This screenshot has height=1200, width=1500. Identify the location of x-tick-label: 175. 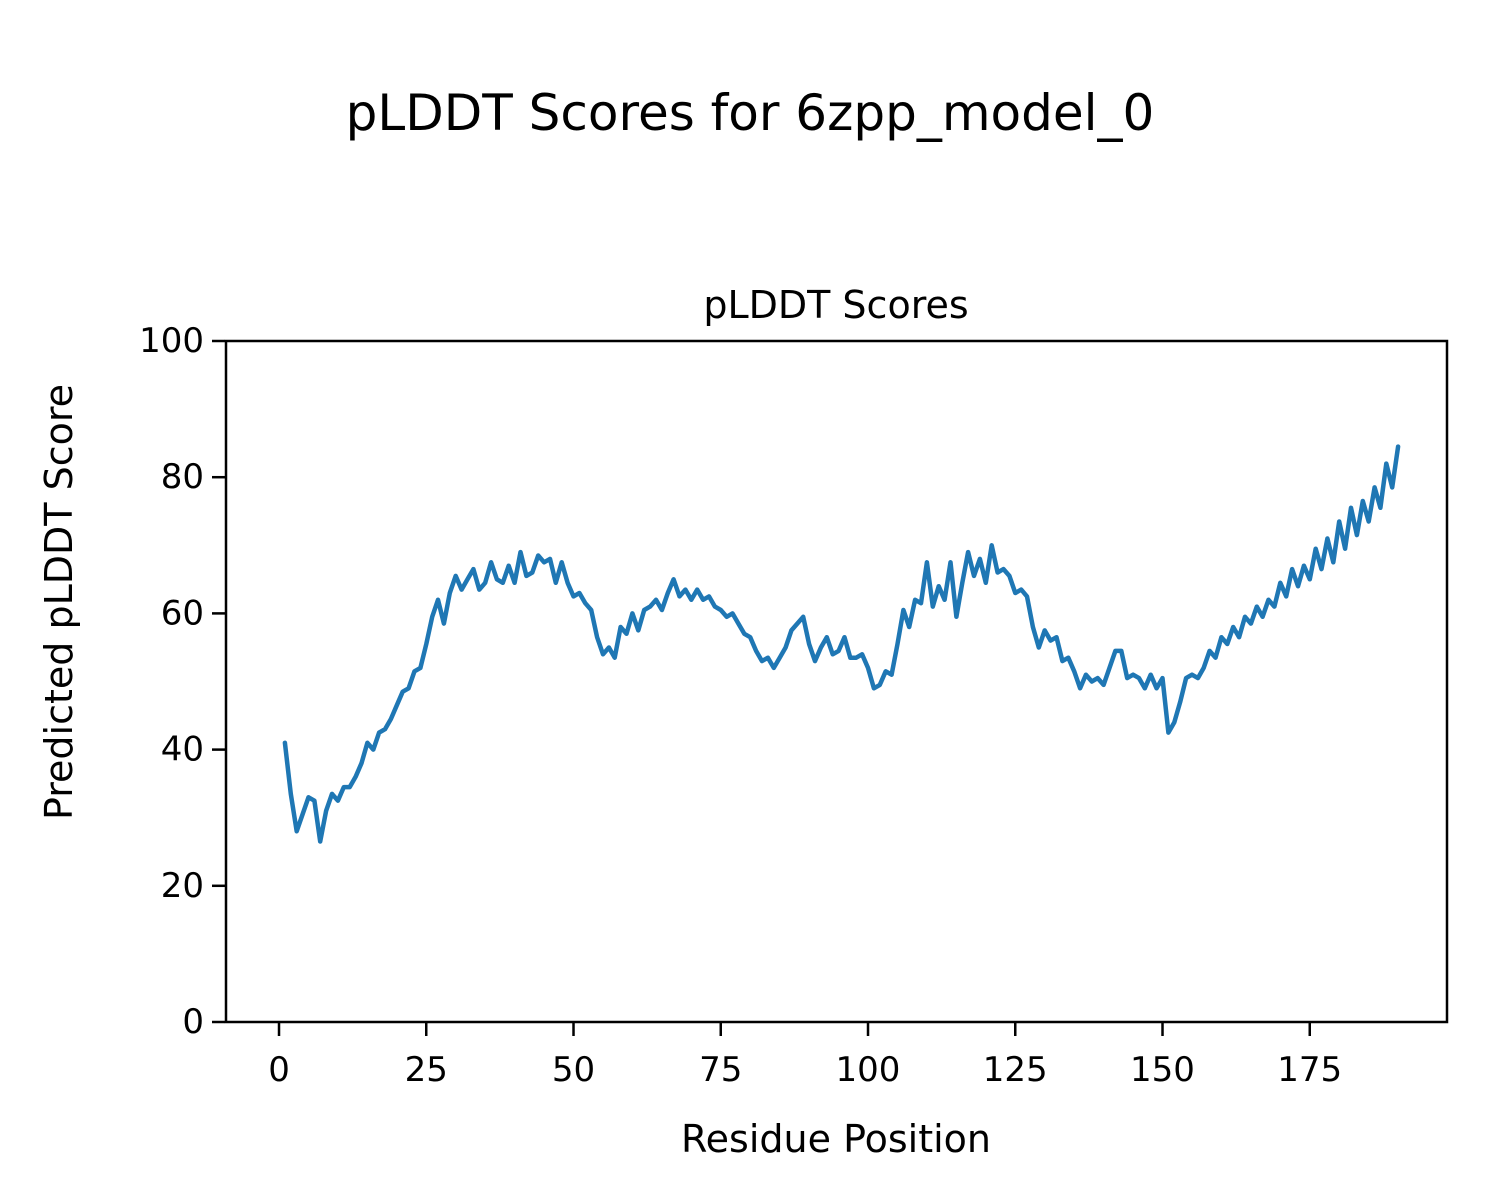
(1309, 1070).